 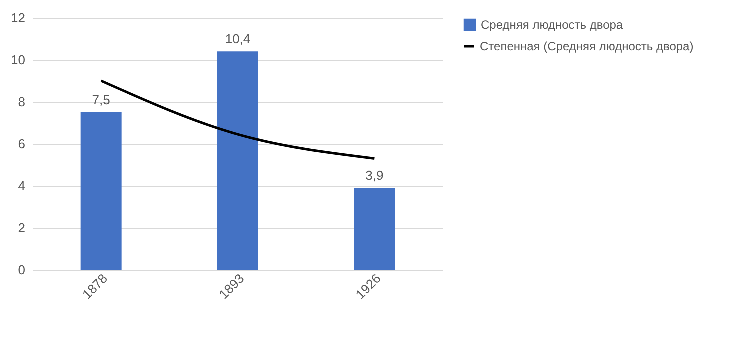 What do you see at coordinates (587, 47) in the screenshot?
I see `legend-label: Степенная (Средняя людность двора)` at bounding box center [587, 47].